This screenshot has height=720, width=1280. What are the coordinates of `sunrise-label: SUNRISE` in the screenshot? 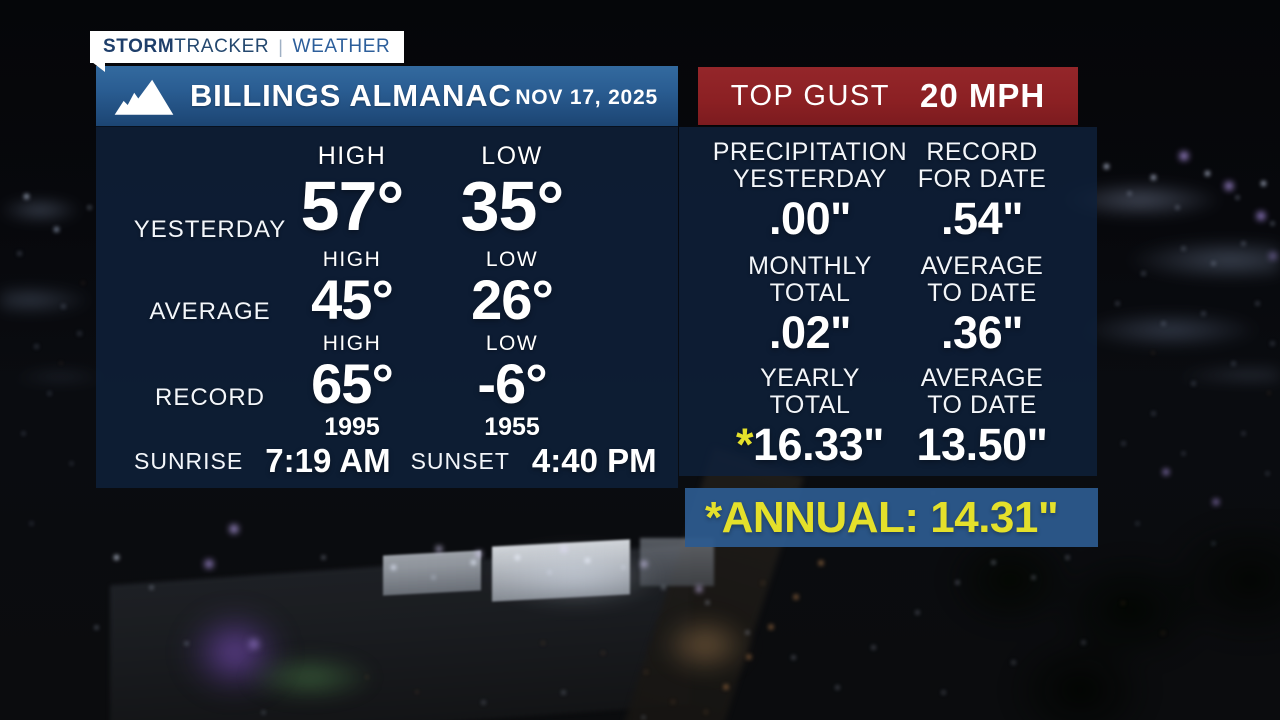 It's located at (189, 460).